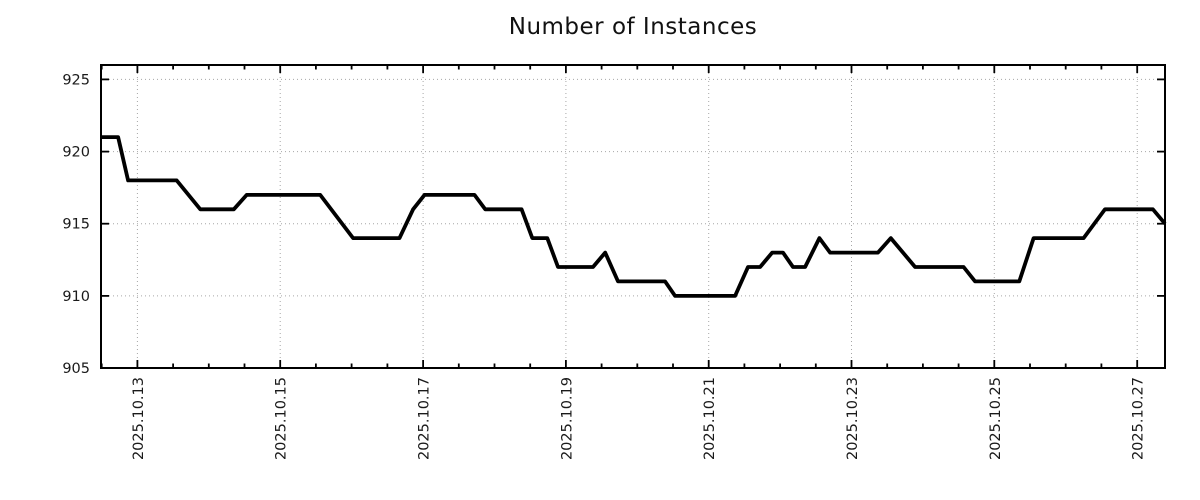 The height and width of the screenshot is (500, 1200). I want to click on y-tick-label: 905, so click(76, 369).